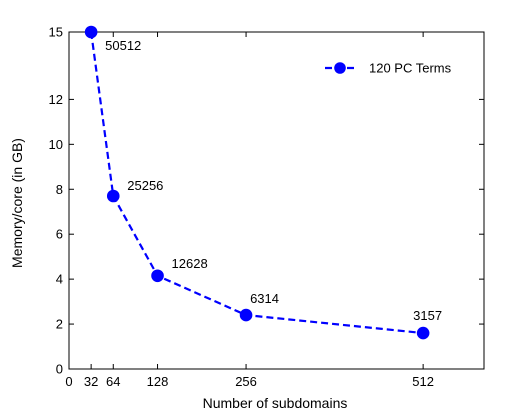  I want to click on y-tick-label: 0, so click(59, 369).